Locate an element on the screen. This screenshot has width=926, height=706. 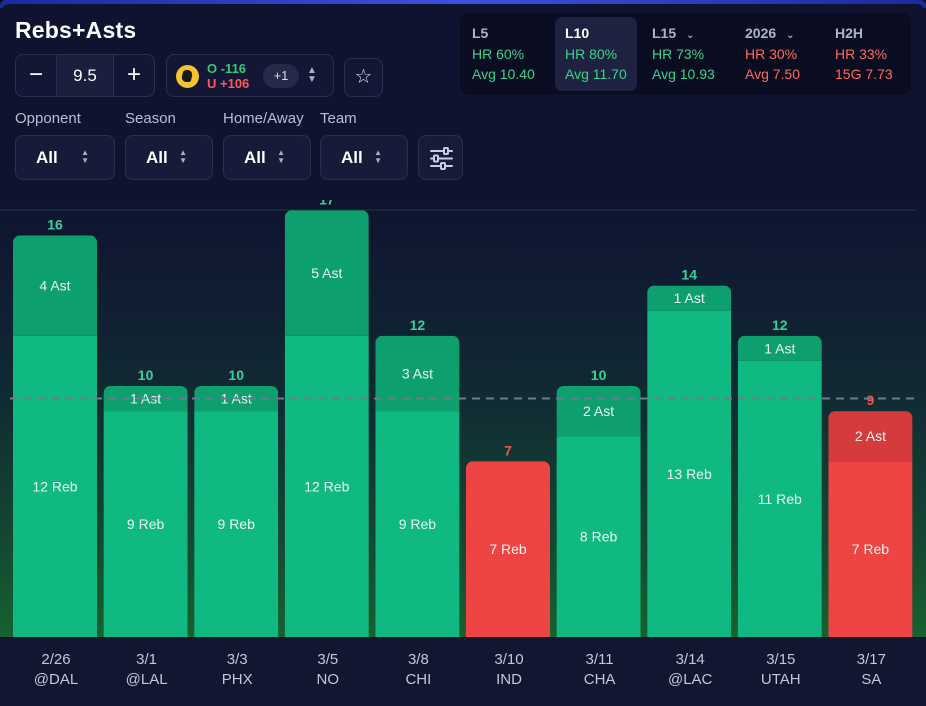
reb-label: 11 Reb is located at coordinates (780, 499).